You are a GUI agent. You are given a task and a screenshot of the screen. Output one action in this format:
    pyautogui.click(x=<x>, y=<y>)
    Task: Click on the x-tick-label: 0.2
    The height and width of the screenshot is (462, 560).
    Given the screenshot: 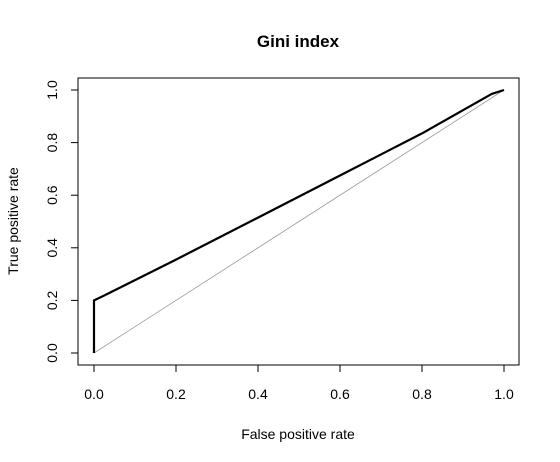 What is the action you would take?
    pyautogui.click(x=176, y=394)
    